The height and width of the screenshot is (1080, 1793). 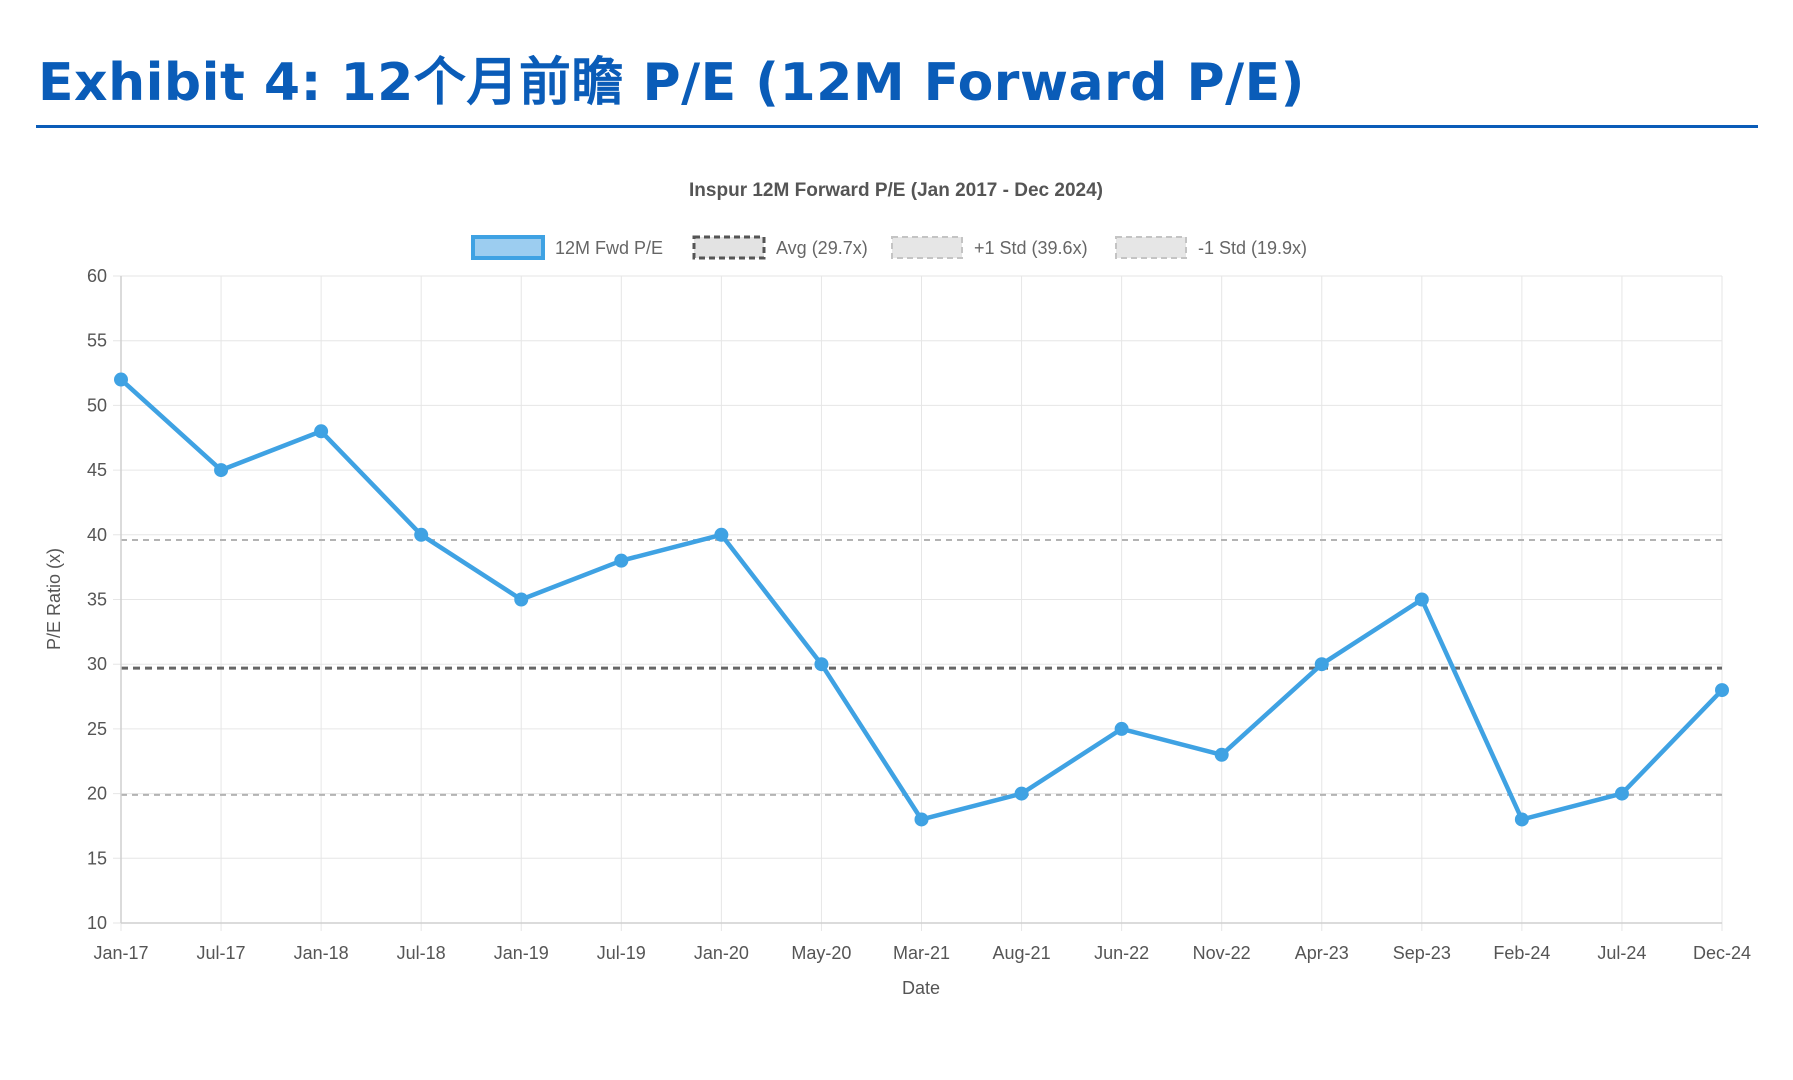 What do you see at coordinates (120, 953) in the screenshot?
I see `x-tick-label: Jan-17` at bounding box center [120, 953].